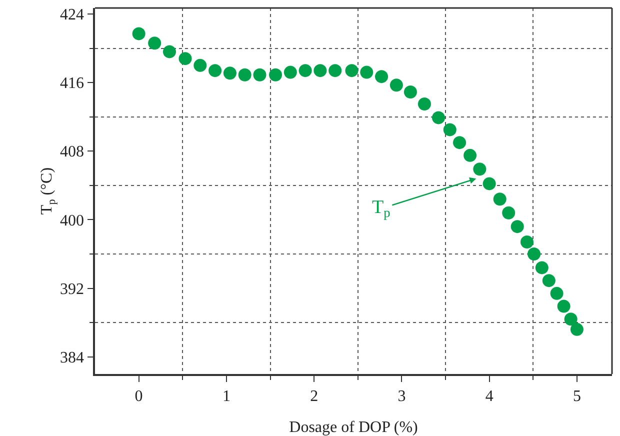 Image resolution: width=620 pixels, height=436 pixels. Describe the element at coordinates (72, 15) in the screenshot. I see `y-tick-label: 424` at that location.